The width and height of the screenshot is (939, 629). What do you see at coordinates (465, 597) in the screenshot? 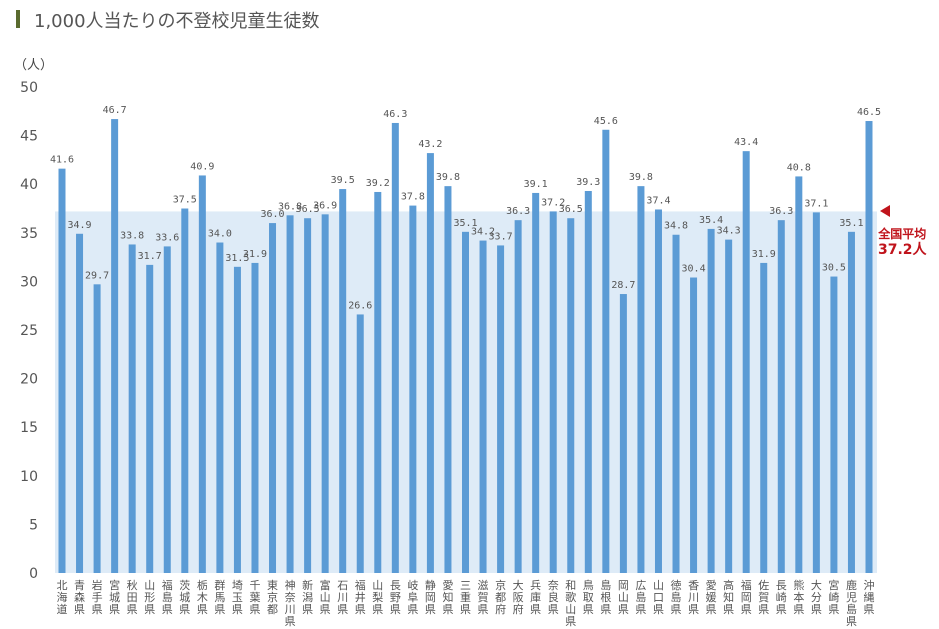
I see `x-tick-label: 重` at bounding box center [465, 597].